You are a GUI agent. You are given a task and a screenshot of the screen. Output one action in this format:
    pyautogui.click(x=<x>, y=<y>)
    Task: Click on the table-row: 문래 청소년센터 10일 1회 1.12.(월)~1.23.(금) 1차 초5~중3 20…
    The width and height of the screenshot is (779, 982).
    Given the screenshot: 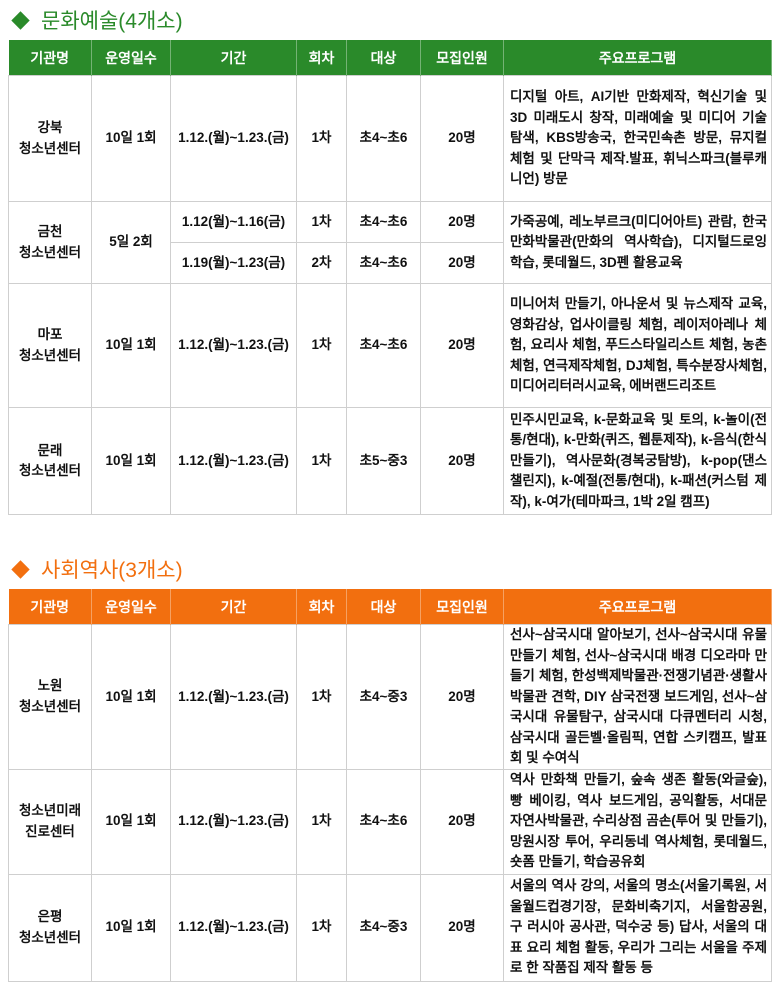 What is the action you would take?
    pyautogui.click(x=390, y=461)
    